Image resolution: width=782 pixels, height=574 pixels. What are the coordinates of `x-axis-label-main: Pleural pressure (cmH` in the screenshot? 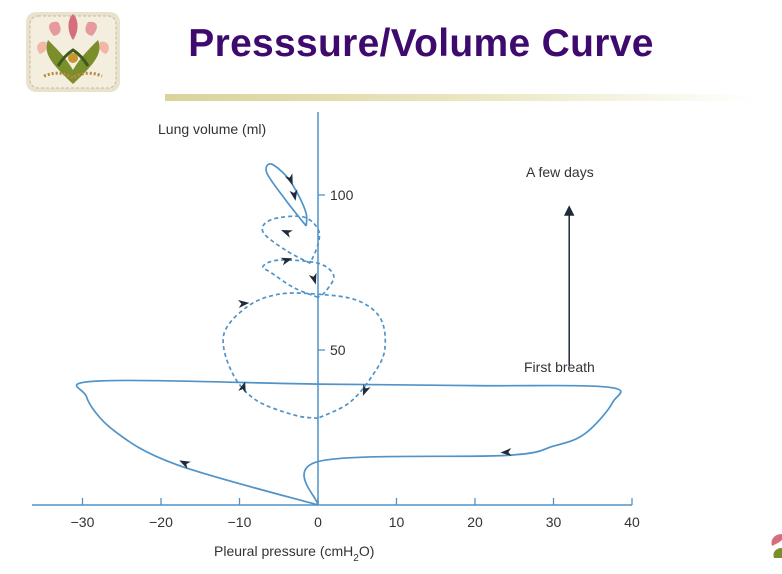 It's located at (283, 551).